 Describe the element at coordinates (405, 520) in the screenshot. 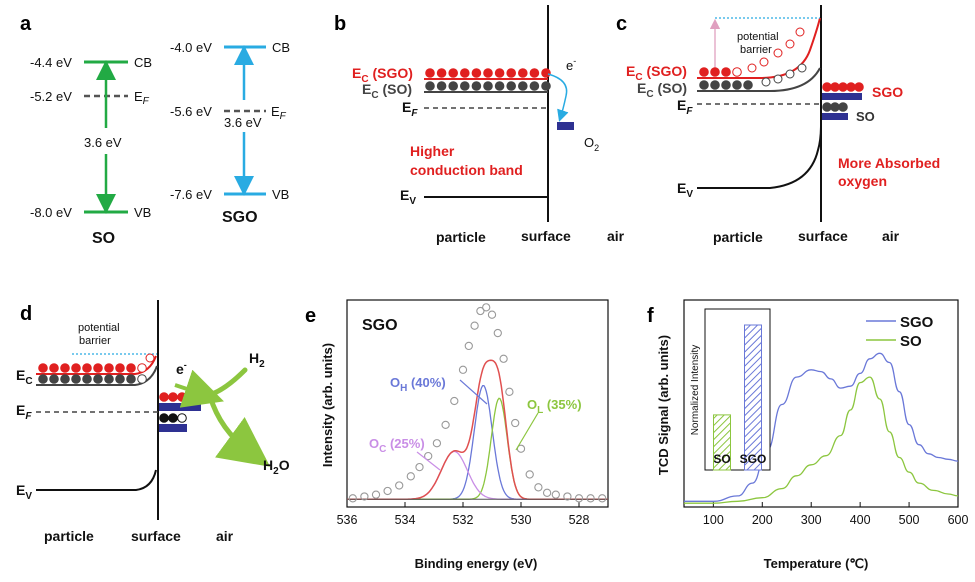

I see `xps-x-tick-label: 534` at that location.